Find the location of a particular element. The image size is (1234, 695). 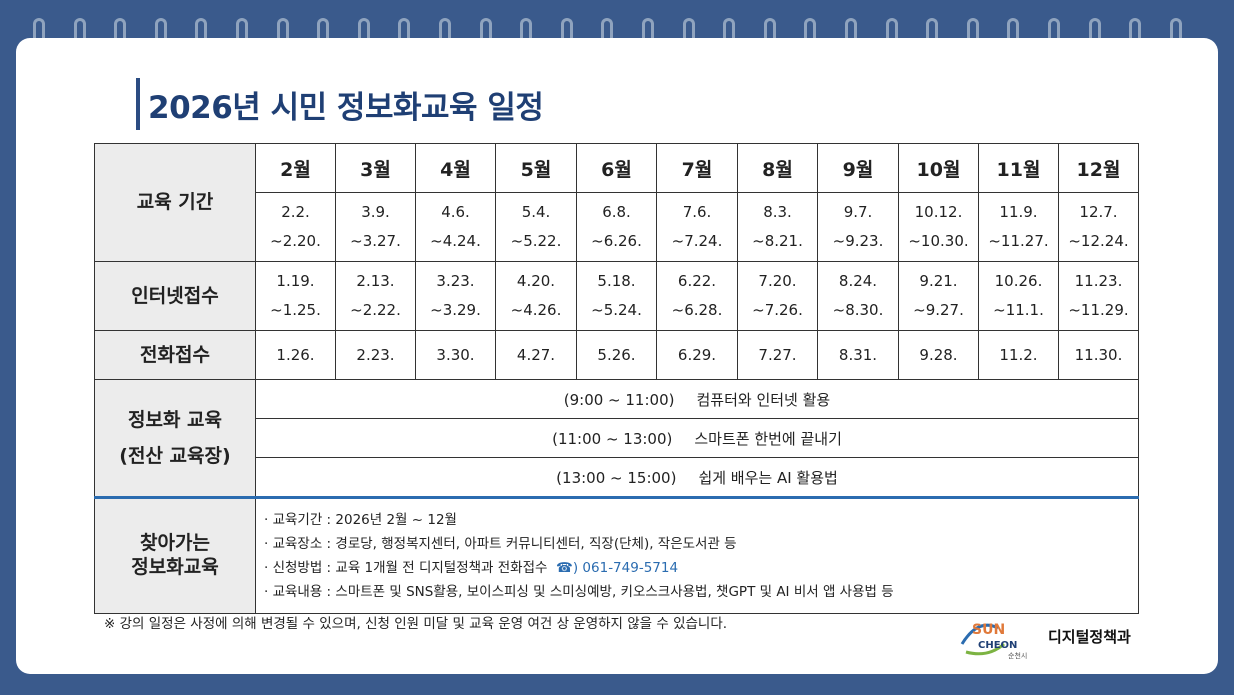

svg-text: 순천시 is located at coordinates (1017, 655).